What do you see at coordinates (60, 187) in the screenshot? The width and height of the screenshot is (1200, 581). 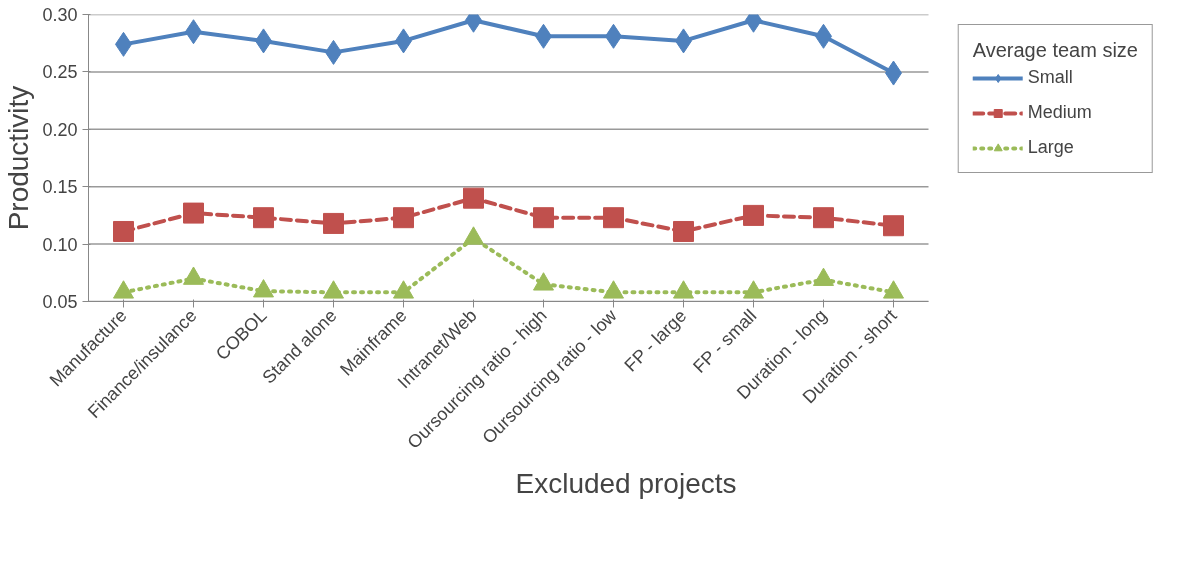 I see `y-tick-label: 0.15` at bounding box center [60, 187].